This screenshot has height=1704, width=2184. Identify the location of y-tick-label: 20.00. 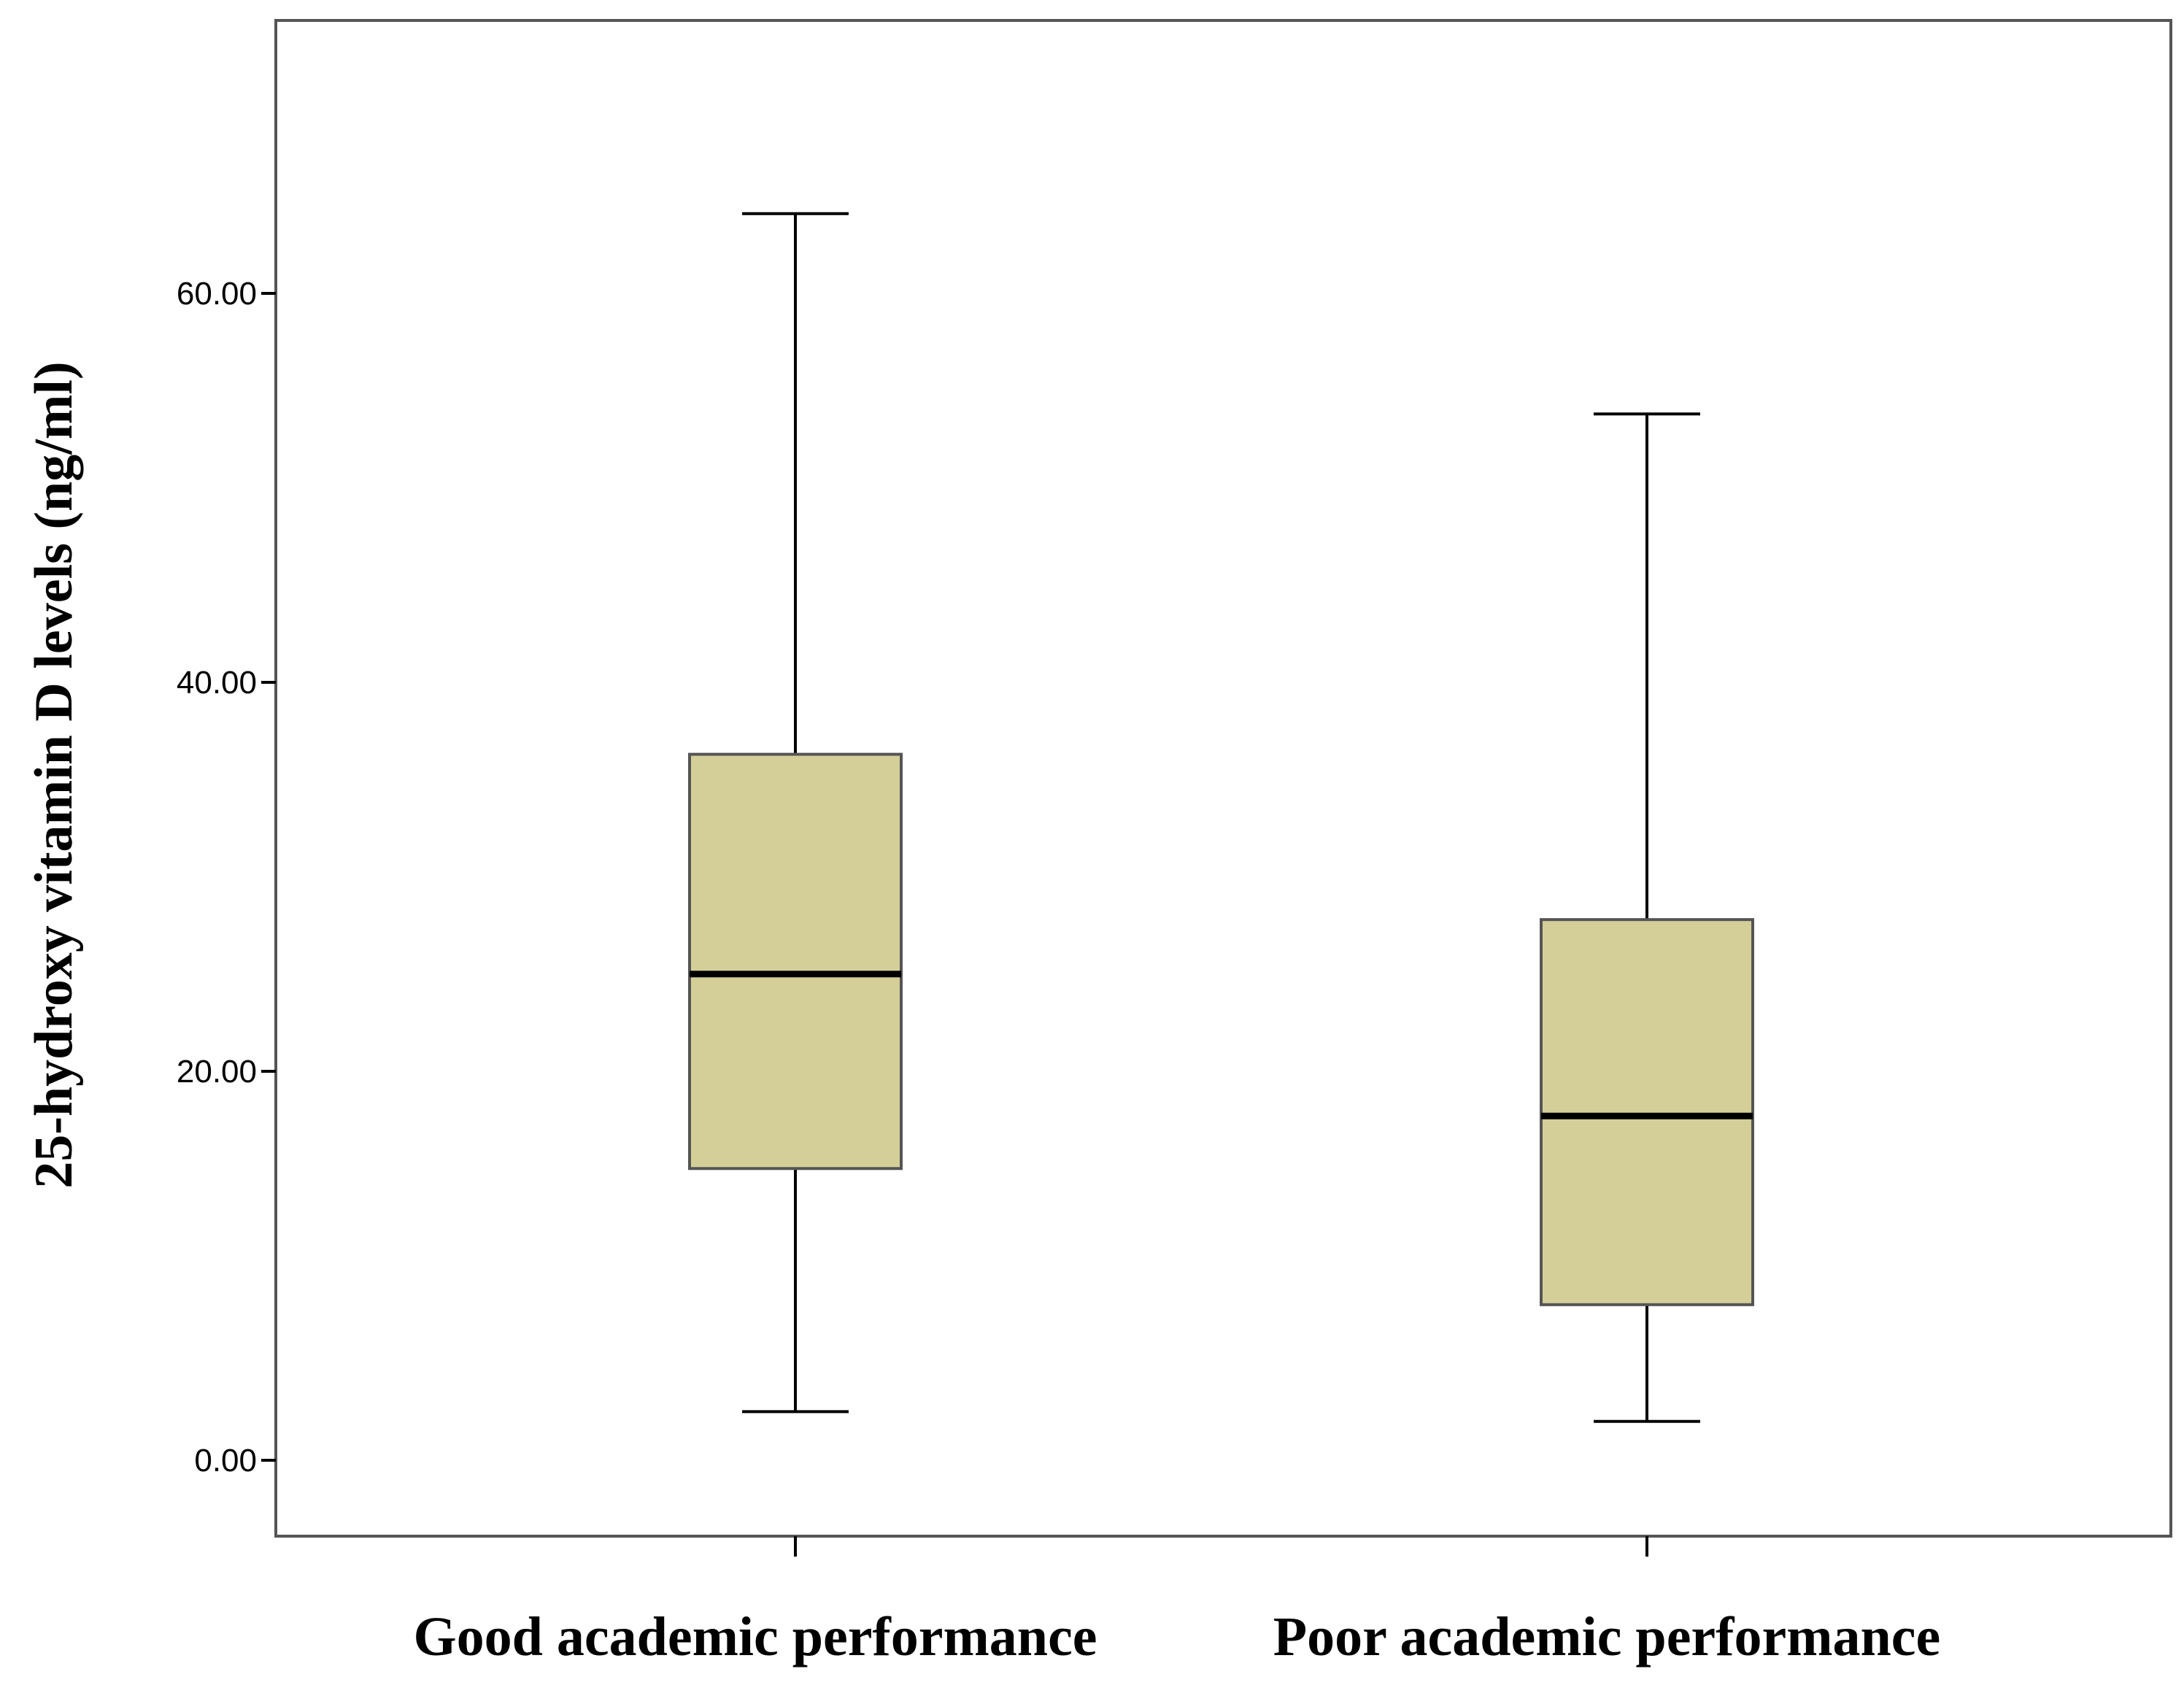
(217, 1072).